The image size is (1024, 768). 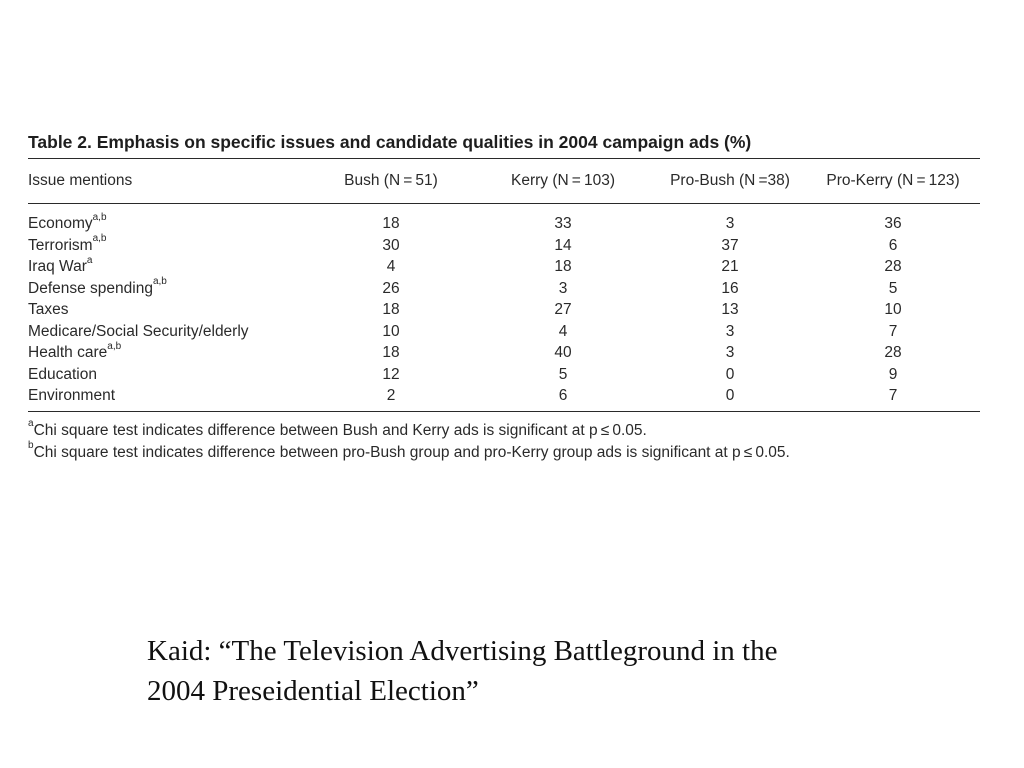 I want to click on kerry-value: 5, so click(x=563, y=374).